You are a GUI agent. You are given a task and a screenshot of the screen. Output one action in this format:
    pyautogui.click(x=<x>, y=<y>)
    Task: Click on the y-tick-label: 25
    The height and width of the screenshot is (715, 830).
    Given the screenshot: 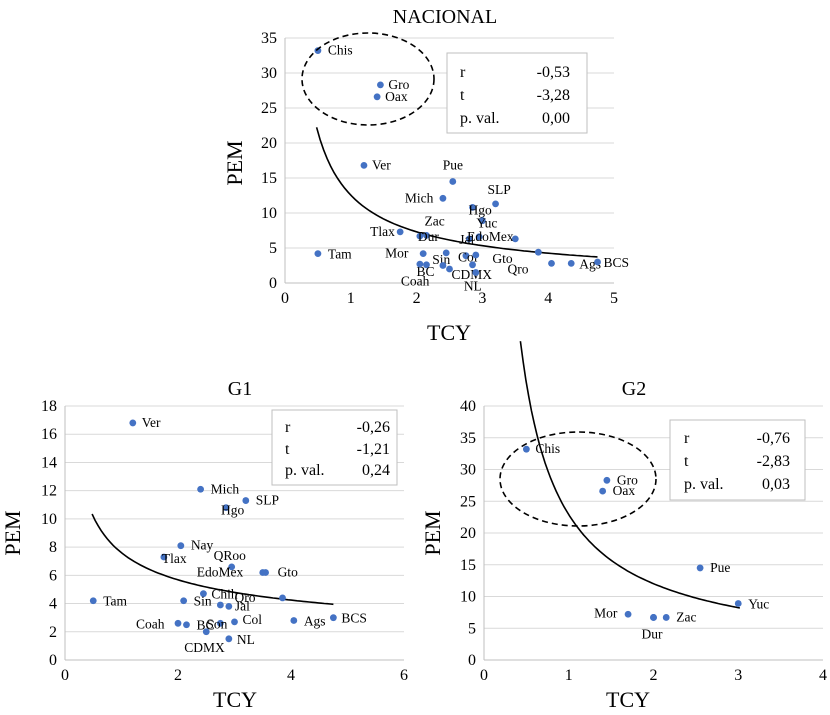 What is the action you would take?
    pyautogui.click(x=269, y=108)
    